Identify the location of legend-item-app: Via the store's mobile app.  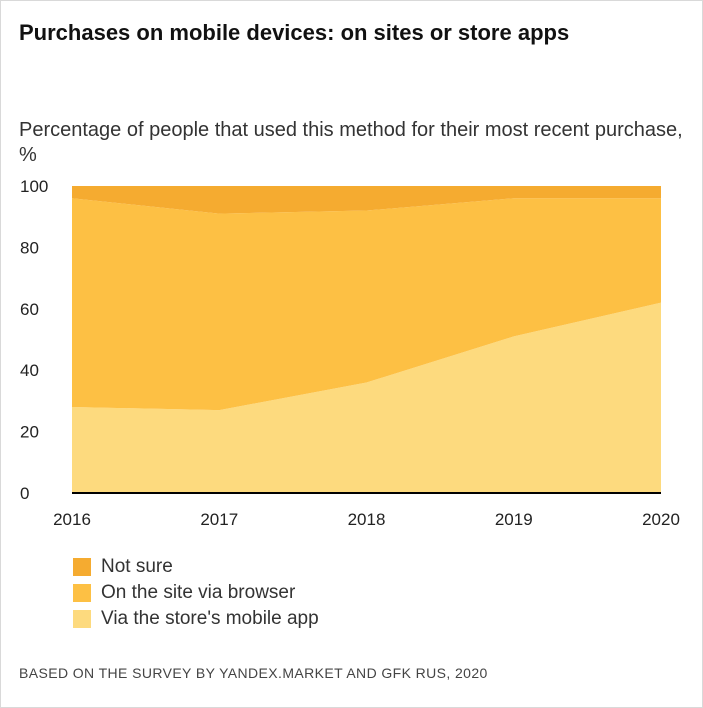
(196, 619).